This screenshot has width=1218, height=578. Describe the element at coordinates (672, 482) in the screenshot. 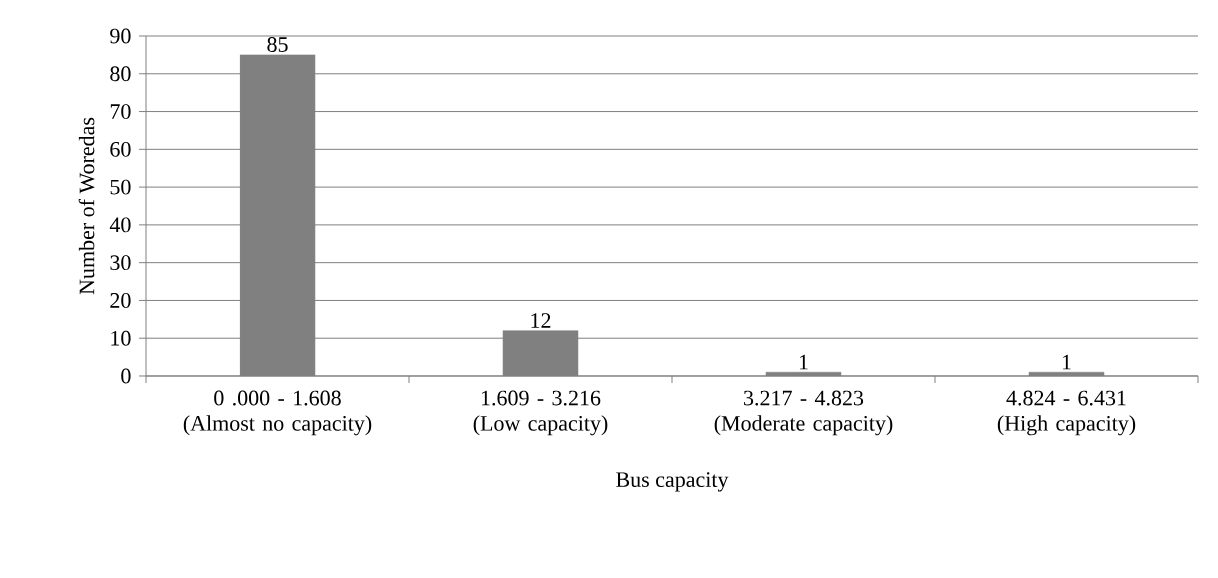

I see `x-axis-title: Bus capacity` at that location.